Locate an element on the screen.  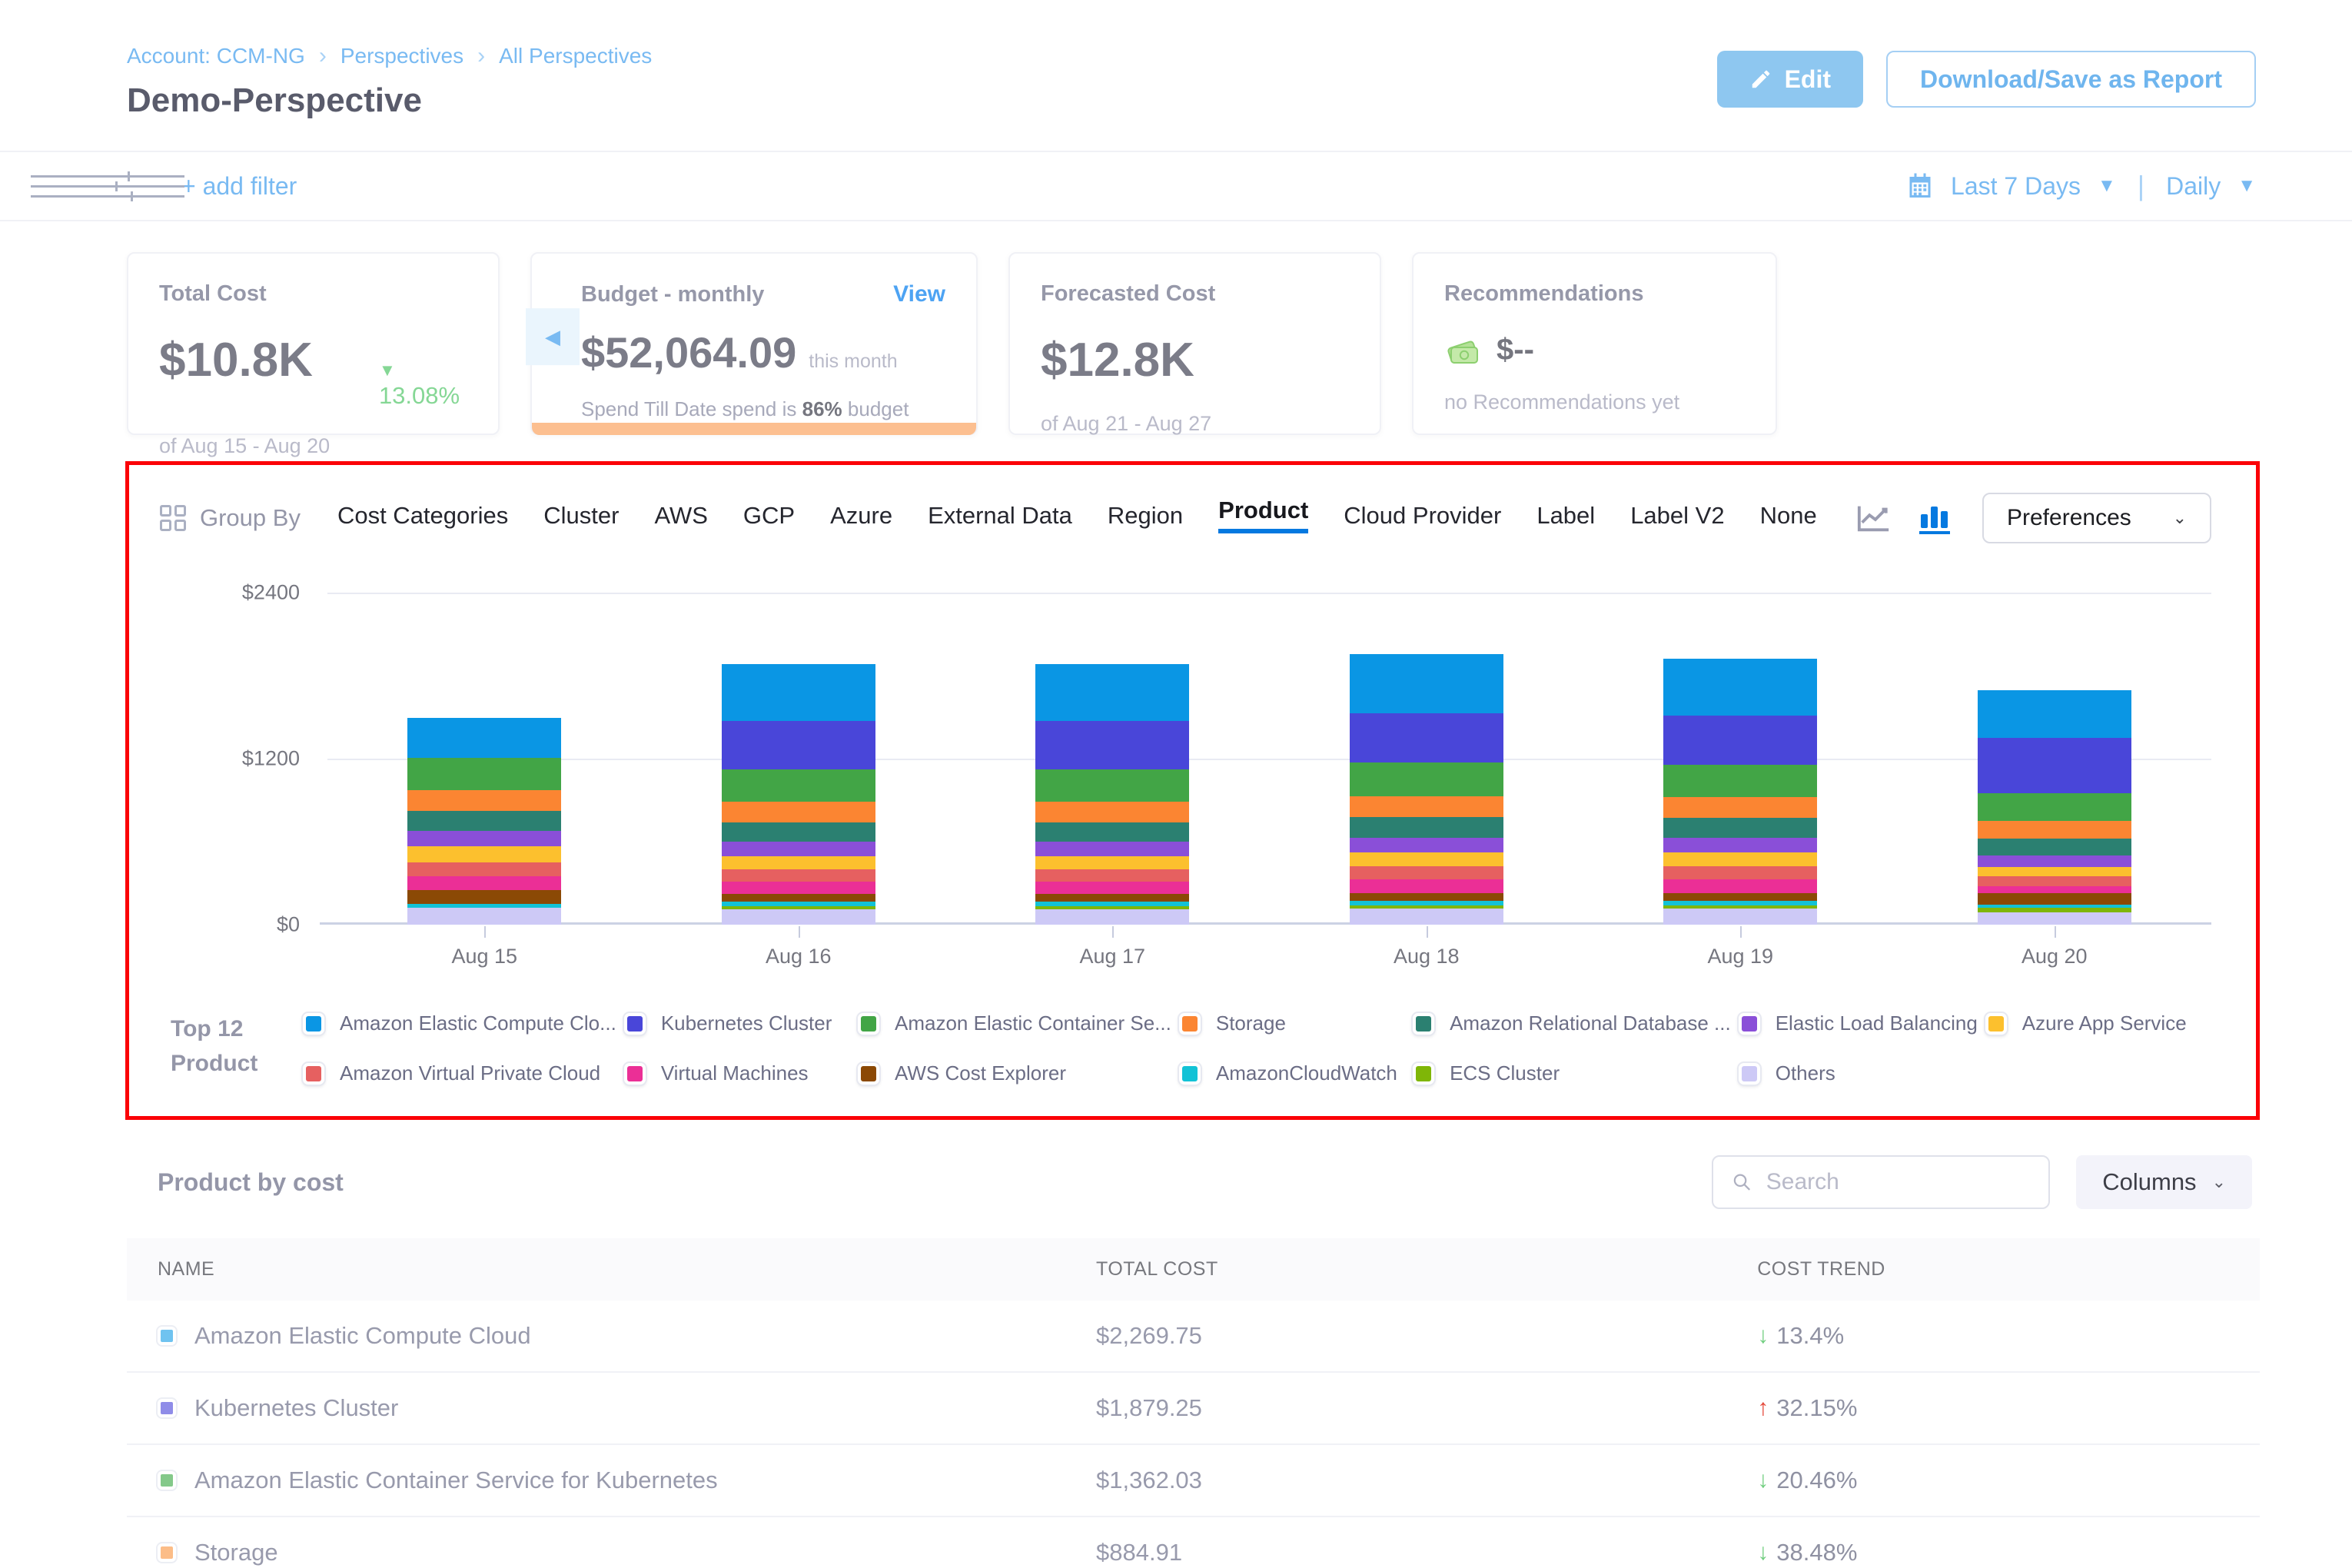
tab-external-data: External Data is located at coordinates (1000, 515).